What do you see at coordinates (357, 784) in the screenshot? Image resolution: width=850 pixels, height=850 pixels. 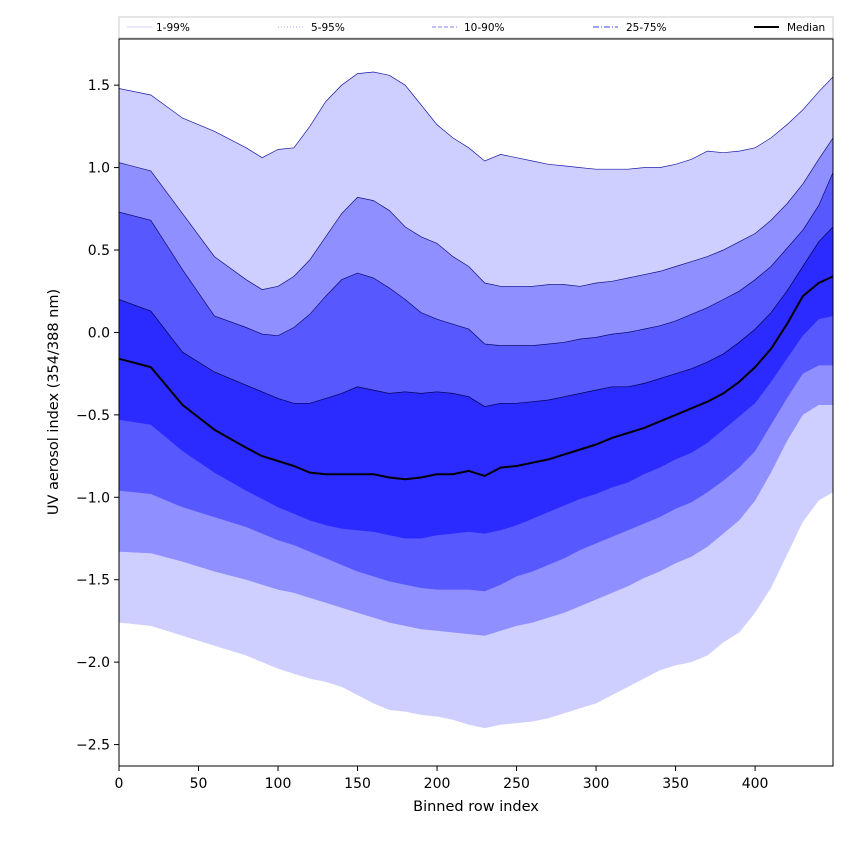 I see `x-tick-label: 150` at bounding box center [357, 784].